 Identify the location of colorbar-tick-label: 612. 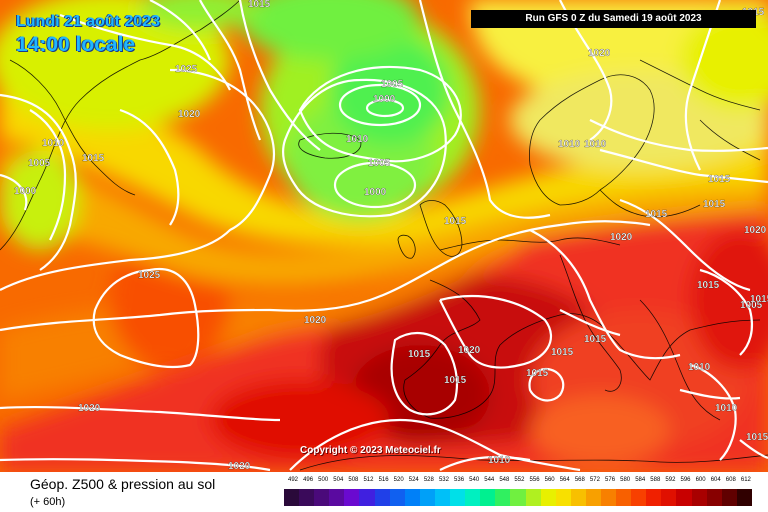
(745, 480).